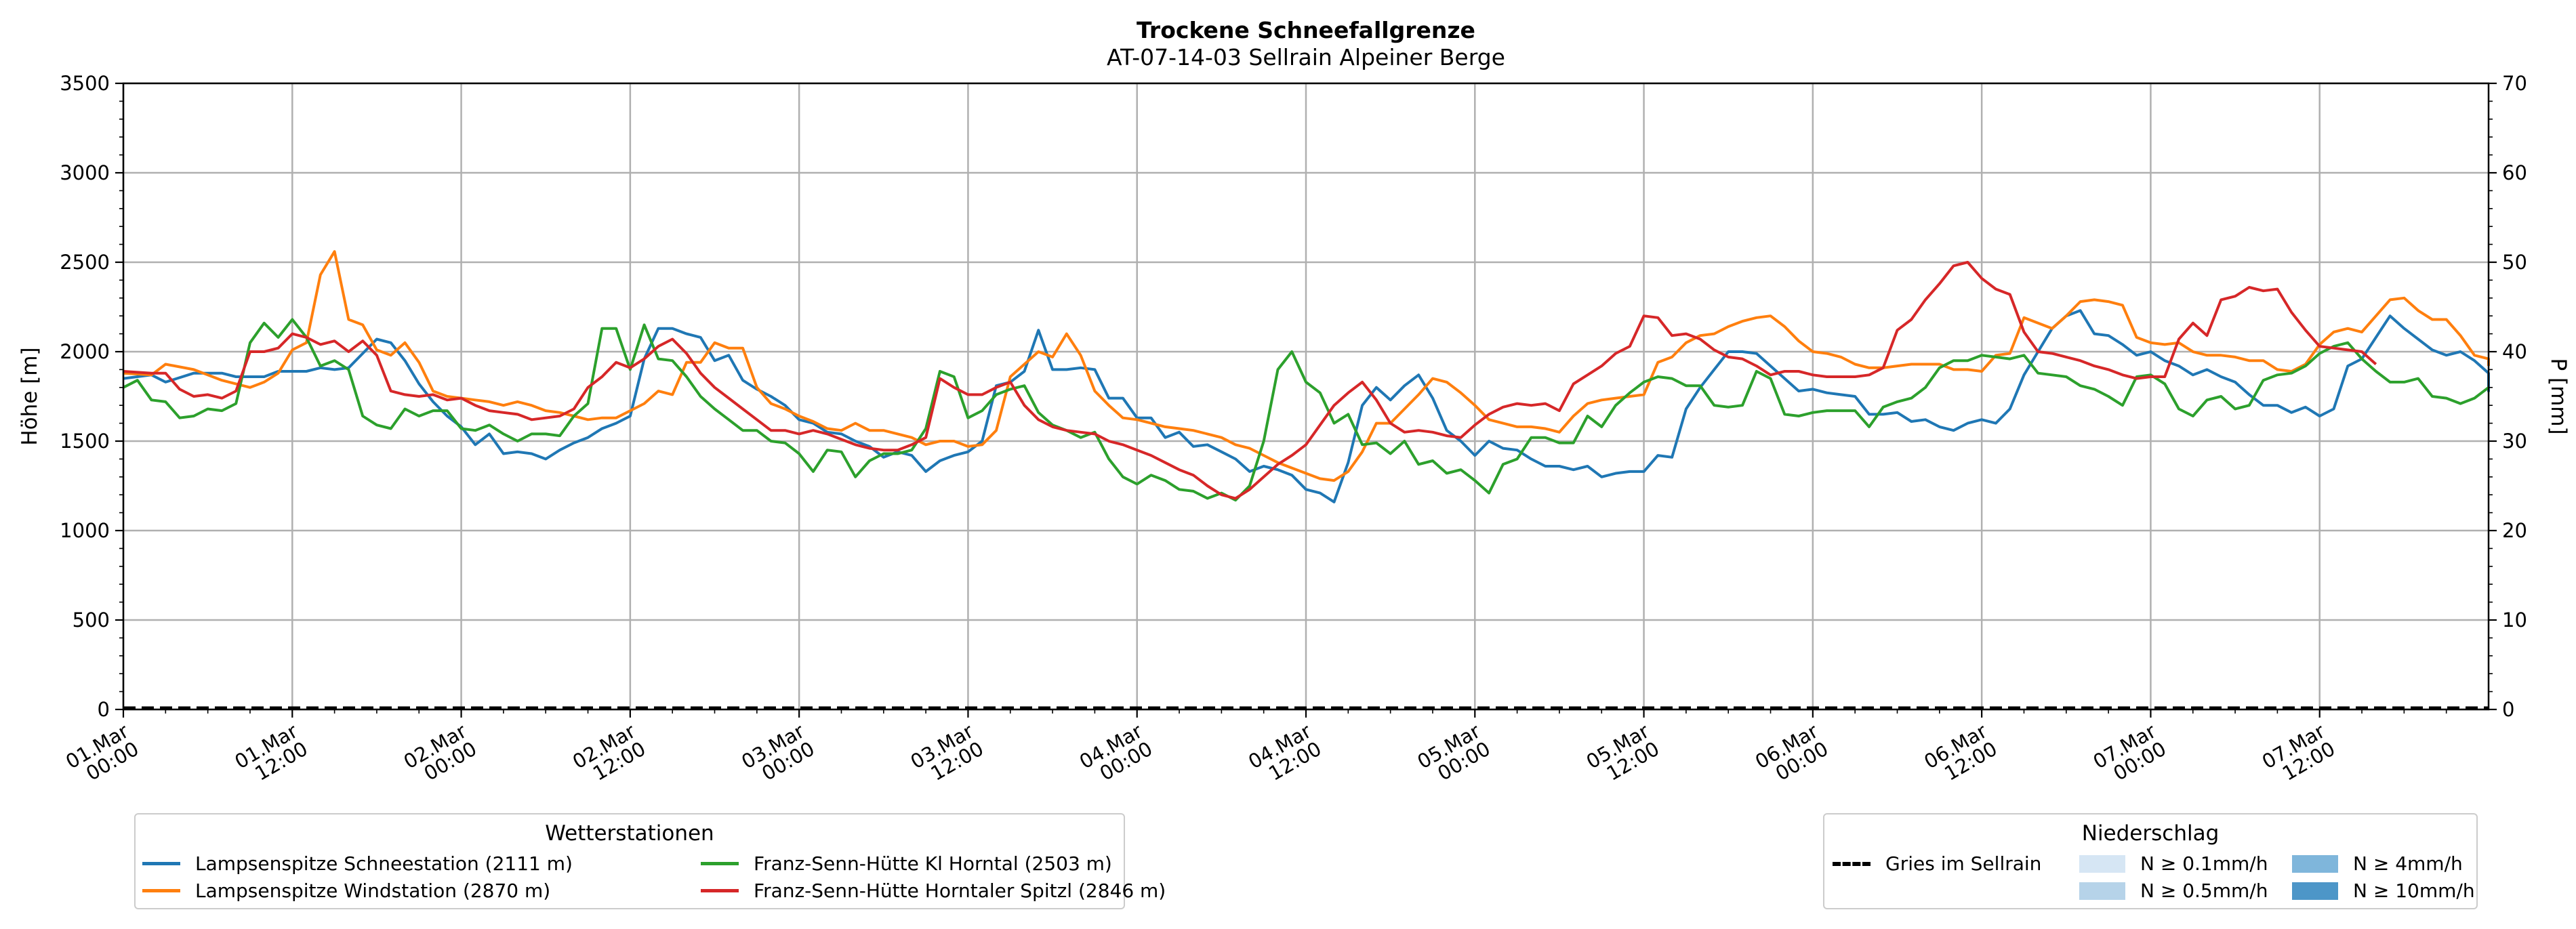 This screenshot has width=2576, height=929. I want to click on legend-item: Franz-Senn-Hütte Kl Horntal (2503 m), so click(906, 863).